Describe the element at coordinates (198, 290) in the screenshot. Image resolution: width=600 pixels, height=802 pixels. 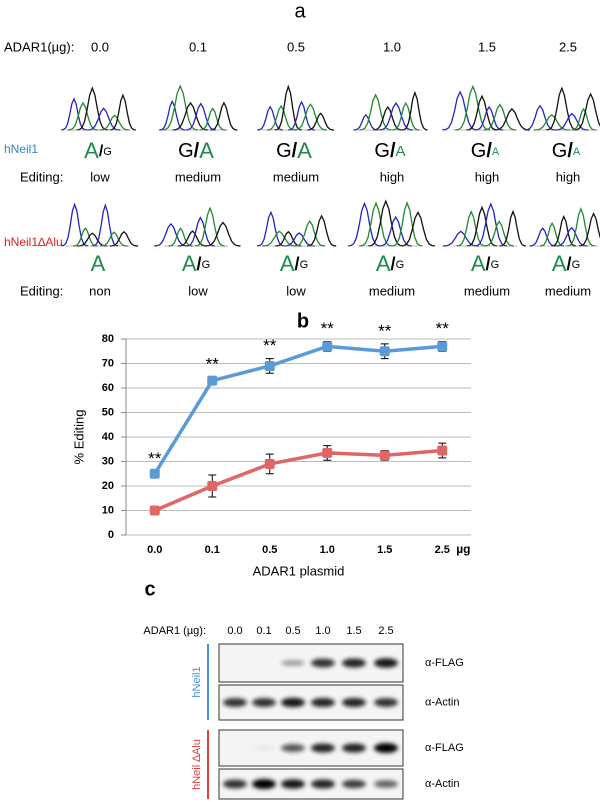
I see `editing-level: low` at that location.